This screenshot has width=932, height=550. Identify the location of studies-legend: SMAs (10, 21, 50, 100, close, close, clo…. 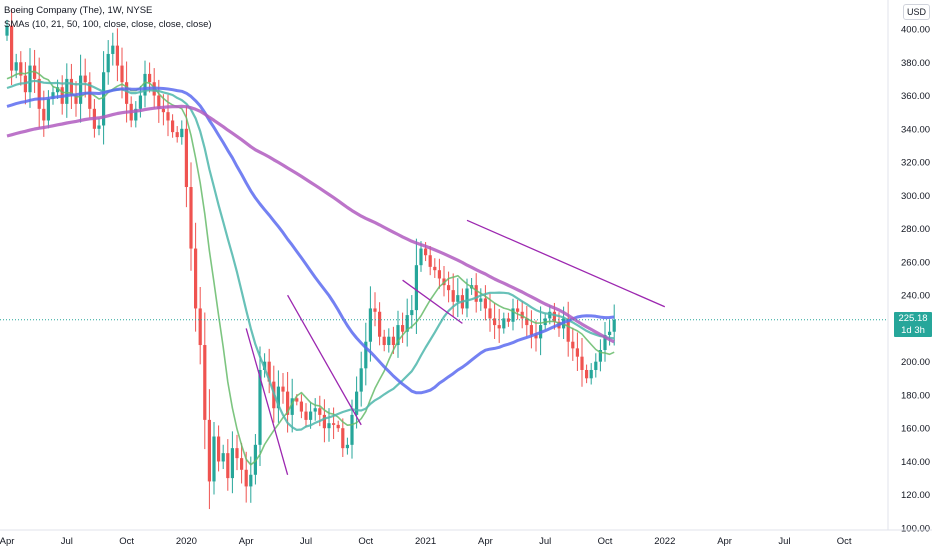
(108, 24).